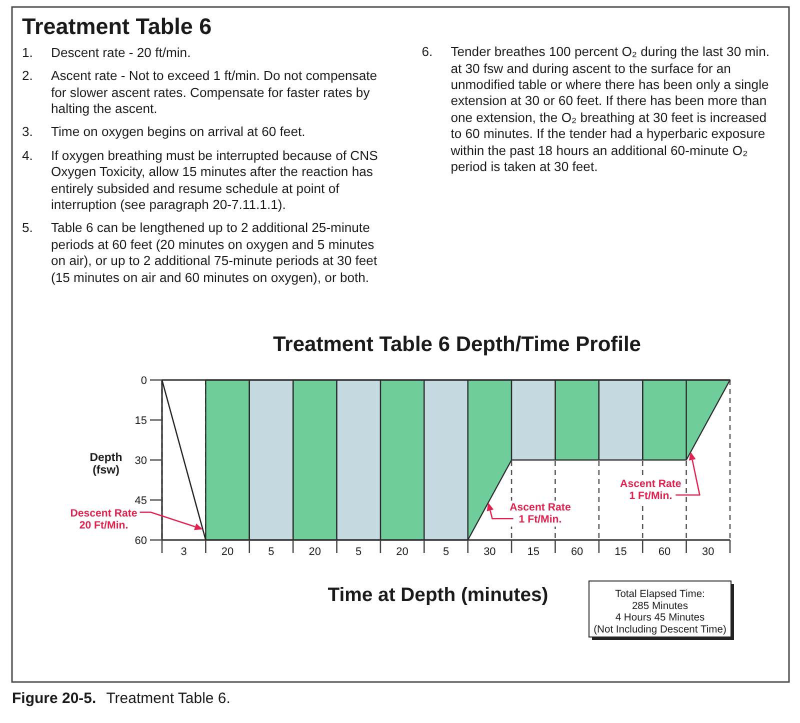 The height and width of the screenshot is (723, 800). What do you see at coordinates (106, 464) in the screenshot?
I see `y-axis-title: Depth (fsw)` at bounding box center [106, 464].